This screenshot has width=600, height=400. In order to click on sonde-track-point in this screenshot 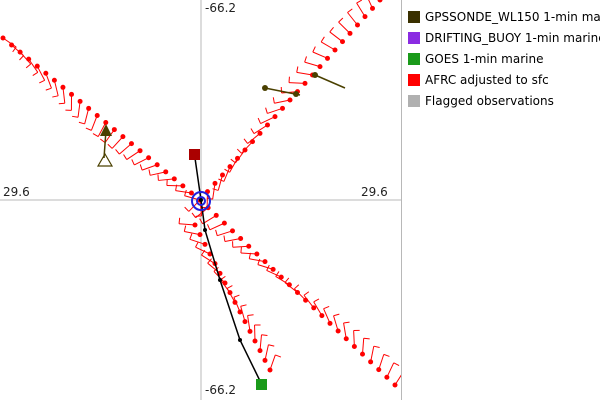, I will do `click(201, 200)`.